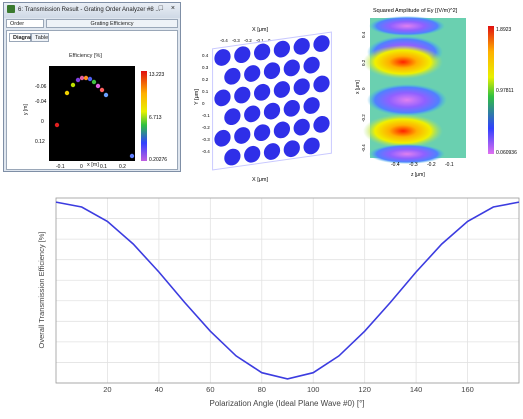 Image resolution: width=523 pixels, height=419 pixels. I want to click on x-tick-label: 100, so click(313, 389).